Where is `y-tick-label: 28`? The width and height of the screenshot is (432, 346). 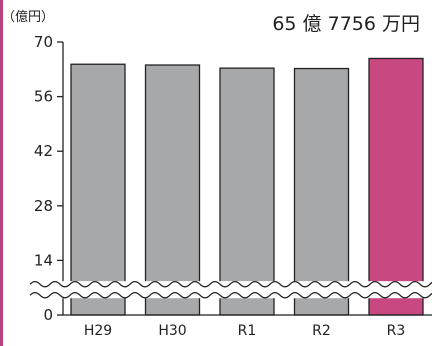
y-tick-label: 28 is located at coordinates (43, 206).